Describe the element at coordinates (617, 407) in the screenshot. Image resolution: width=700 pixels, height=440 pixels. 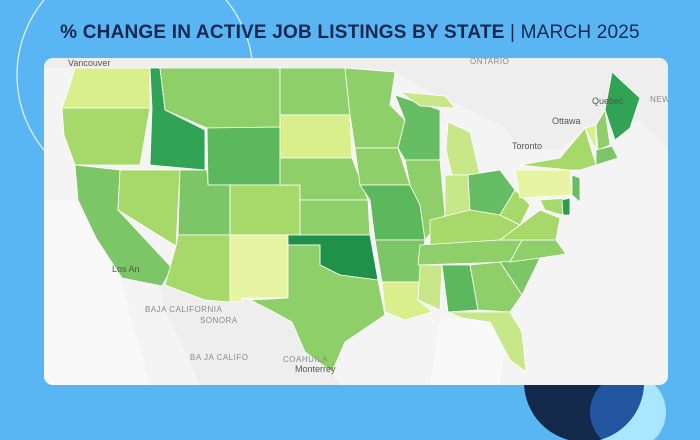
I see `circle-overlap` at that location.